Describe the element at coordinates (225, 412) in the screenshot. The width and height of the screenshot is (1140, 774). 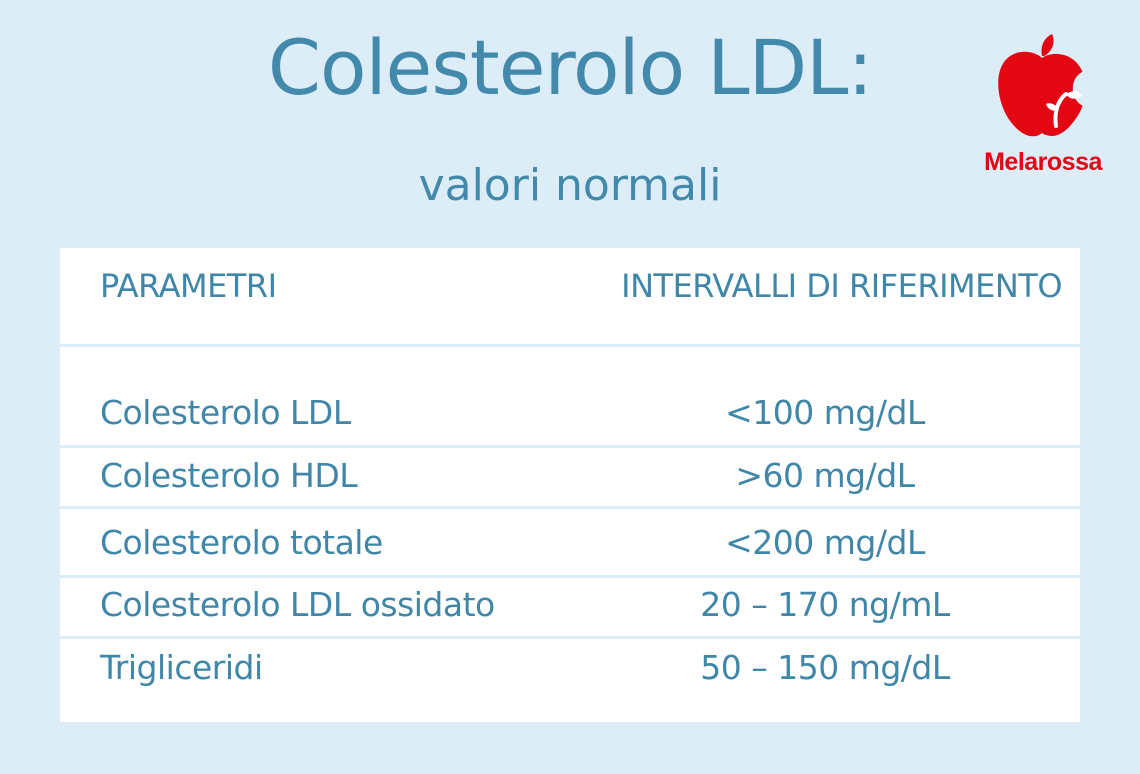
I see `row-parameter: Colesterolo LDL` at that location.